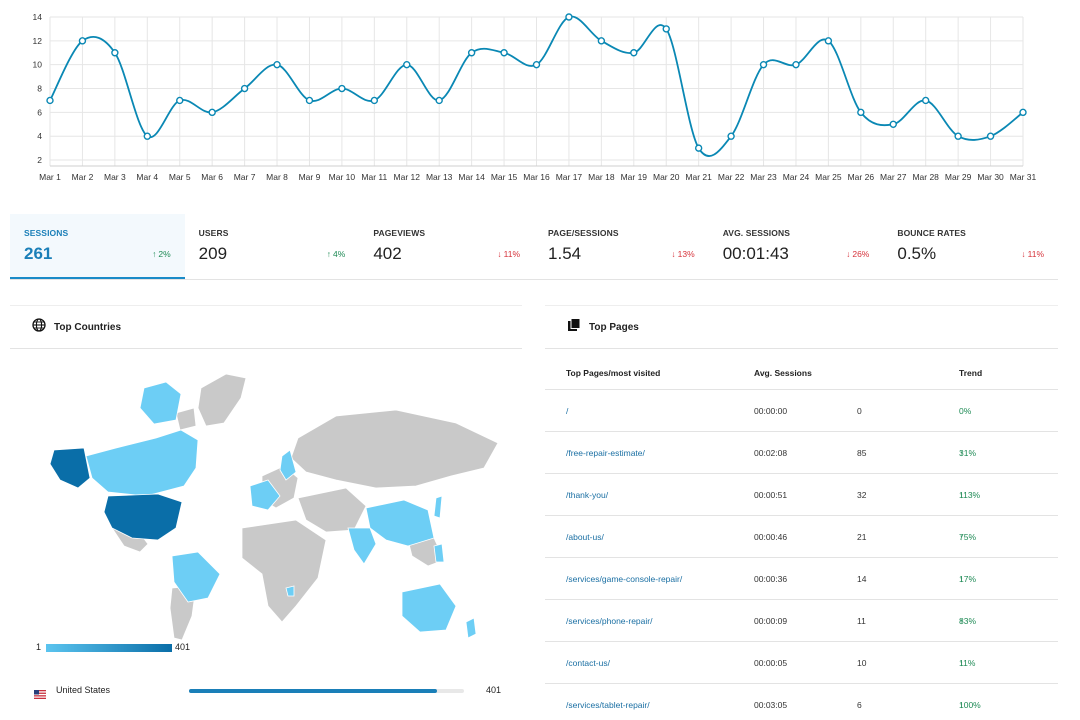 The height and width of the screenshot is (720, 1080). Describe the element at coordinates (587, 494) in the screenshot. I see `page-link: /thank-you/` at that location.